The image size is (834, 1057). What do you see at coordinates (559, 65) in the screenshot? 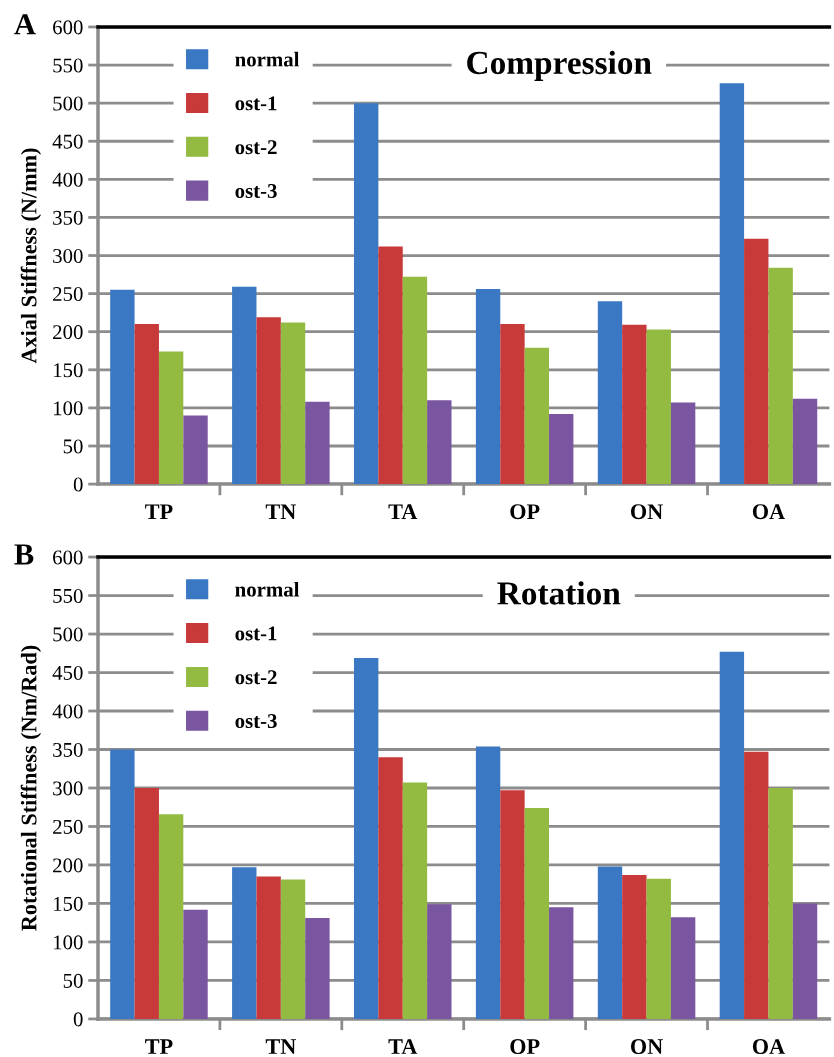
I see `text: Compression` at bounding box center [559, 65].